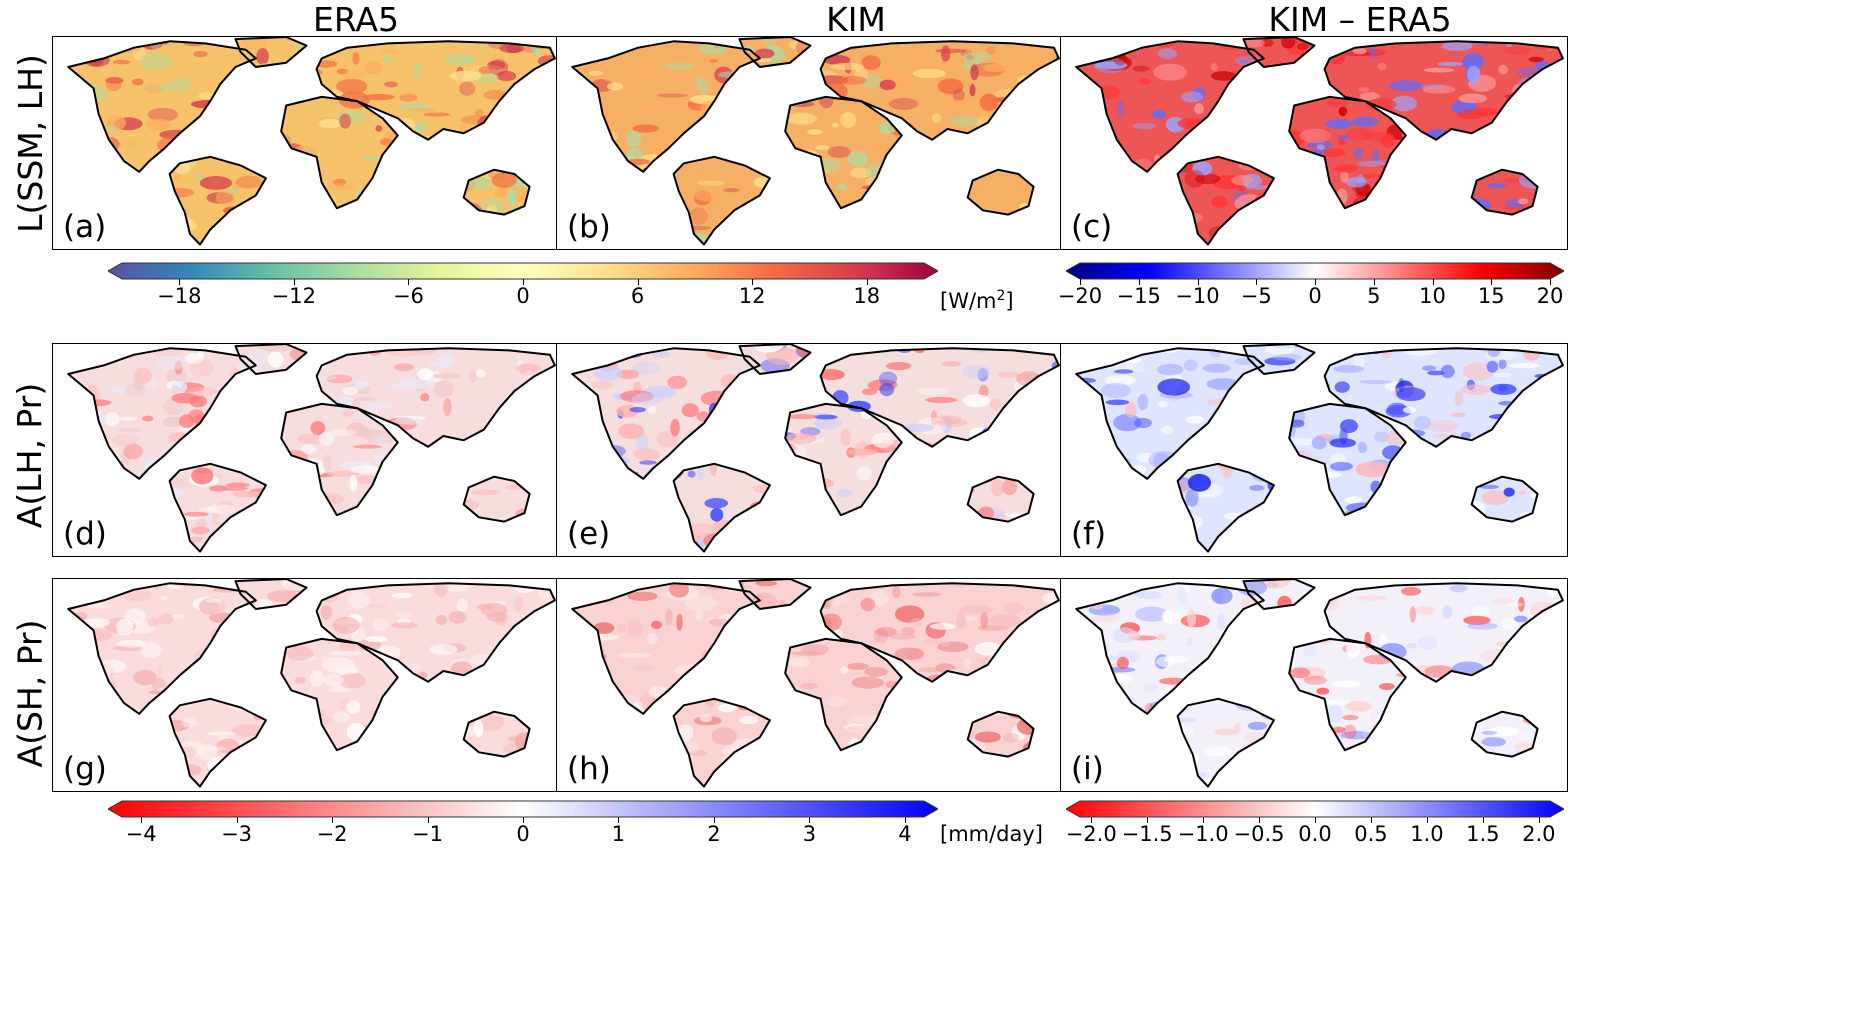 The height and width of the screenshot is (1018, 1873). What do you see at coordinates (637, 296) in the screenshot?
I see `colorbar-tick-label: 6` at bounding box center [637, 296].